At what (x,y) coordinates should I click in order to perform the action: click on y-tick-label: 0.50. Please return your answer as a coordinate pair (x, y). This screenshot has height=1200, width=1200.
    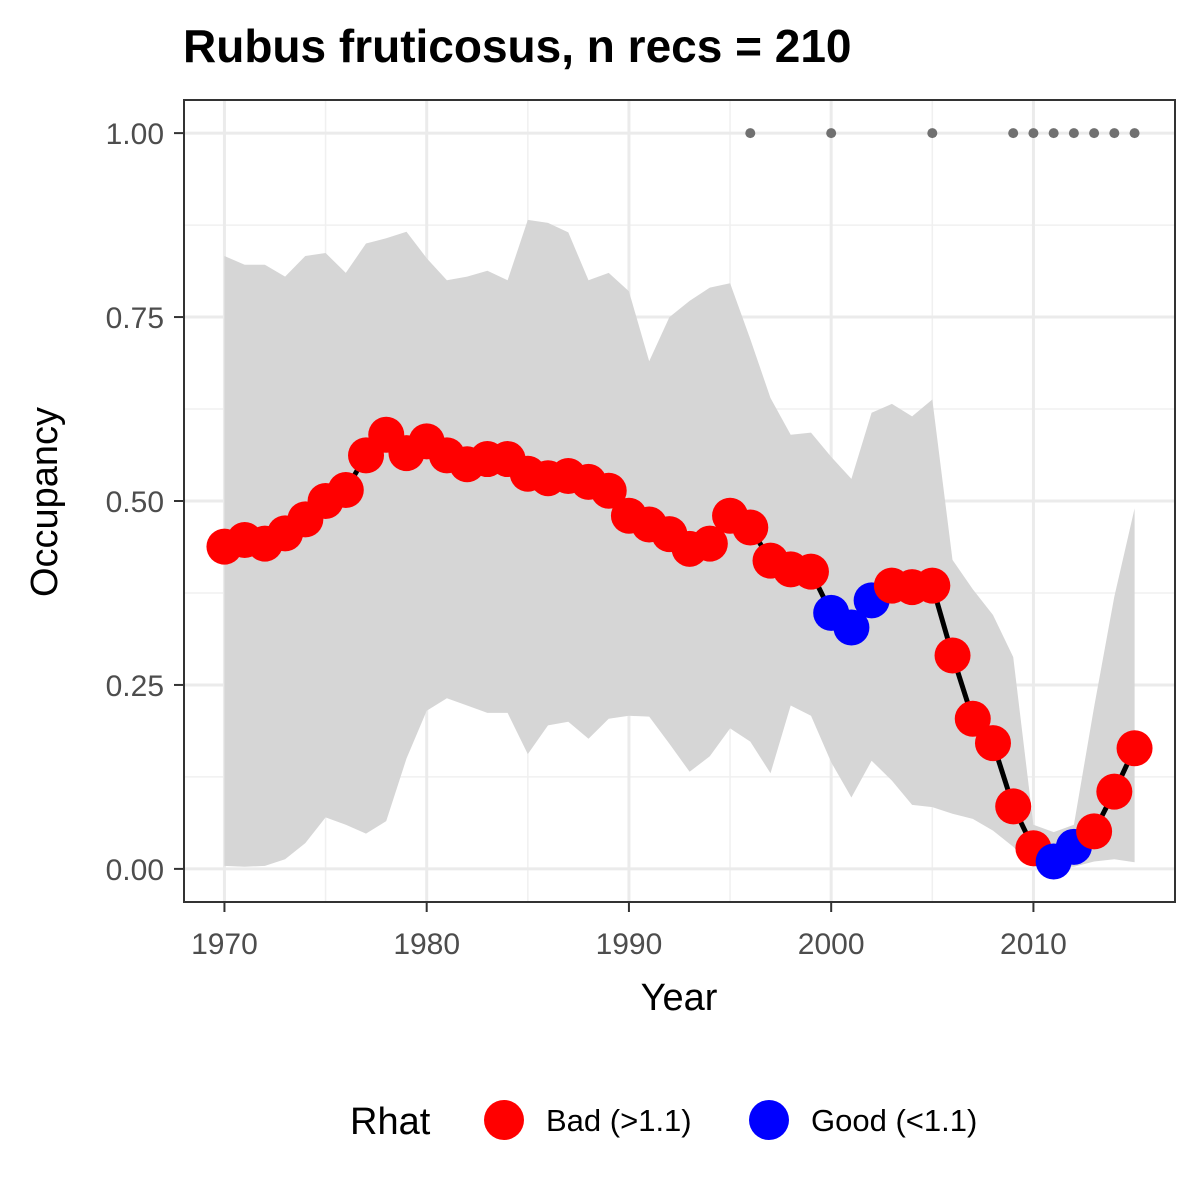
    Looking at the image, I should click on (135, 502).